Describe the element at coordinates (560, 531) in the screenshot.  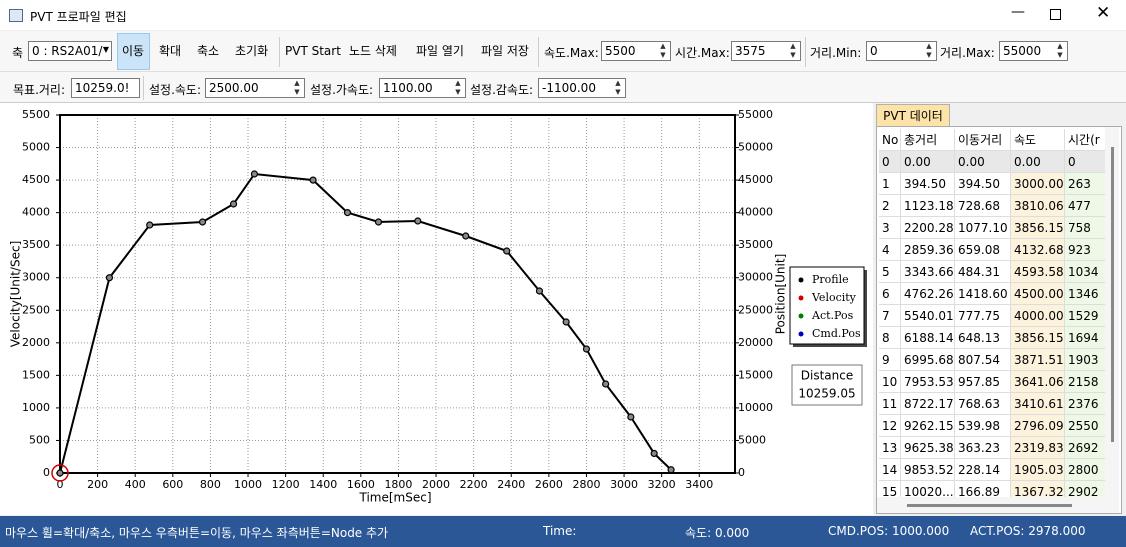
I see `status-time: Time:` at that location.